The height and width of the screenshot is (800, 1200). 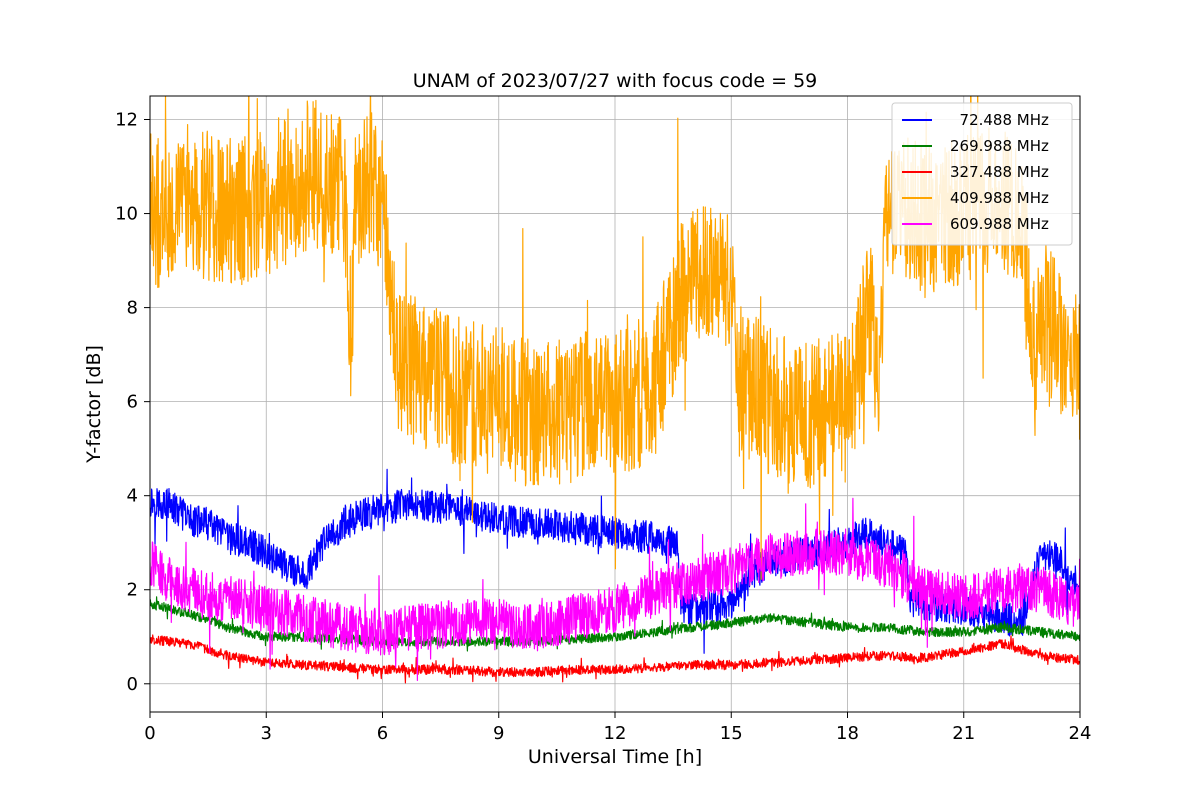 What do you see at coordinates (999, 224) in the screenshot?
I see `legend-entry: 609.988 MHz` at bounding box center [999, 224].